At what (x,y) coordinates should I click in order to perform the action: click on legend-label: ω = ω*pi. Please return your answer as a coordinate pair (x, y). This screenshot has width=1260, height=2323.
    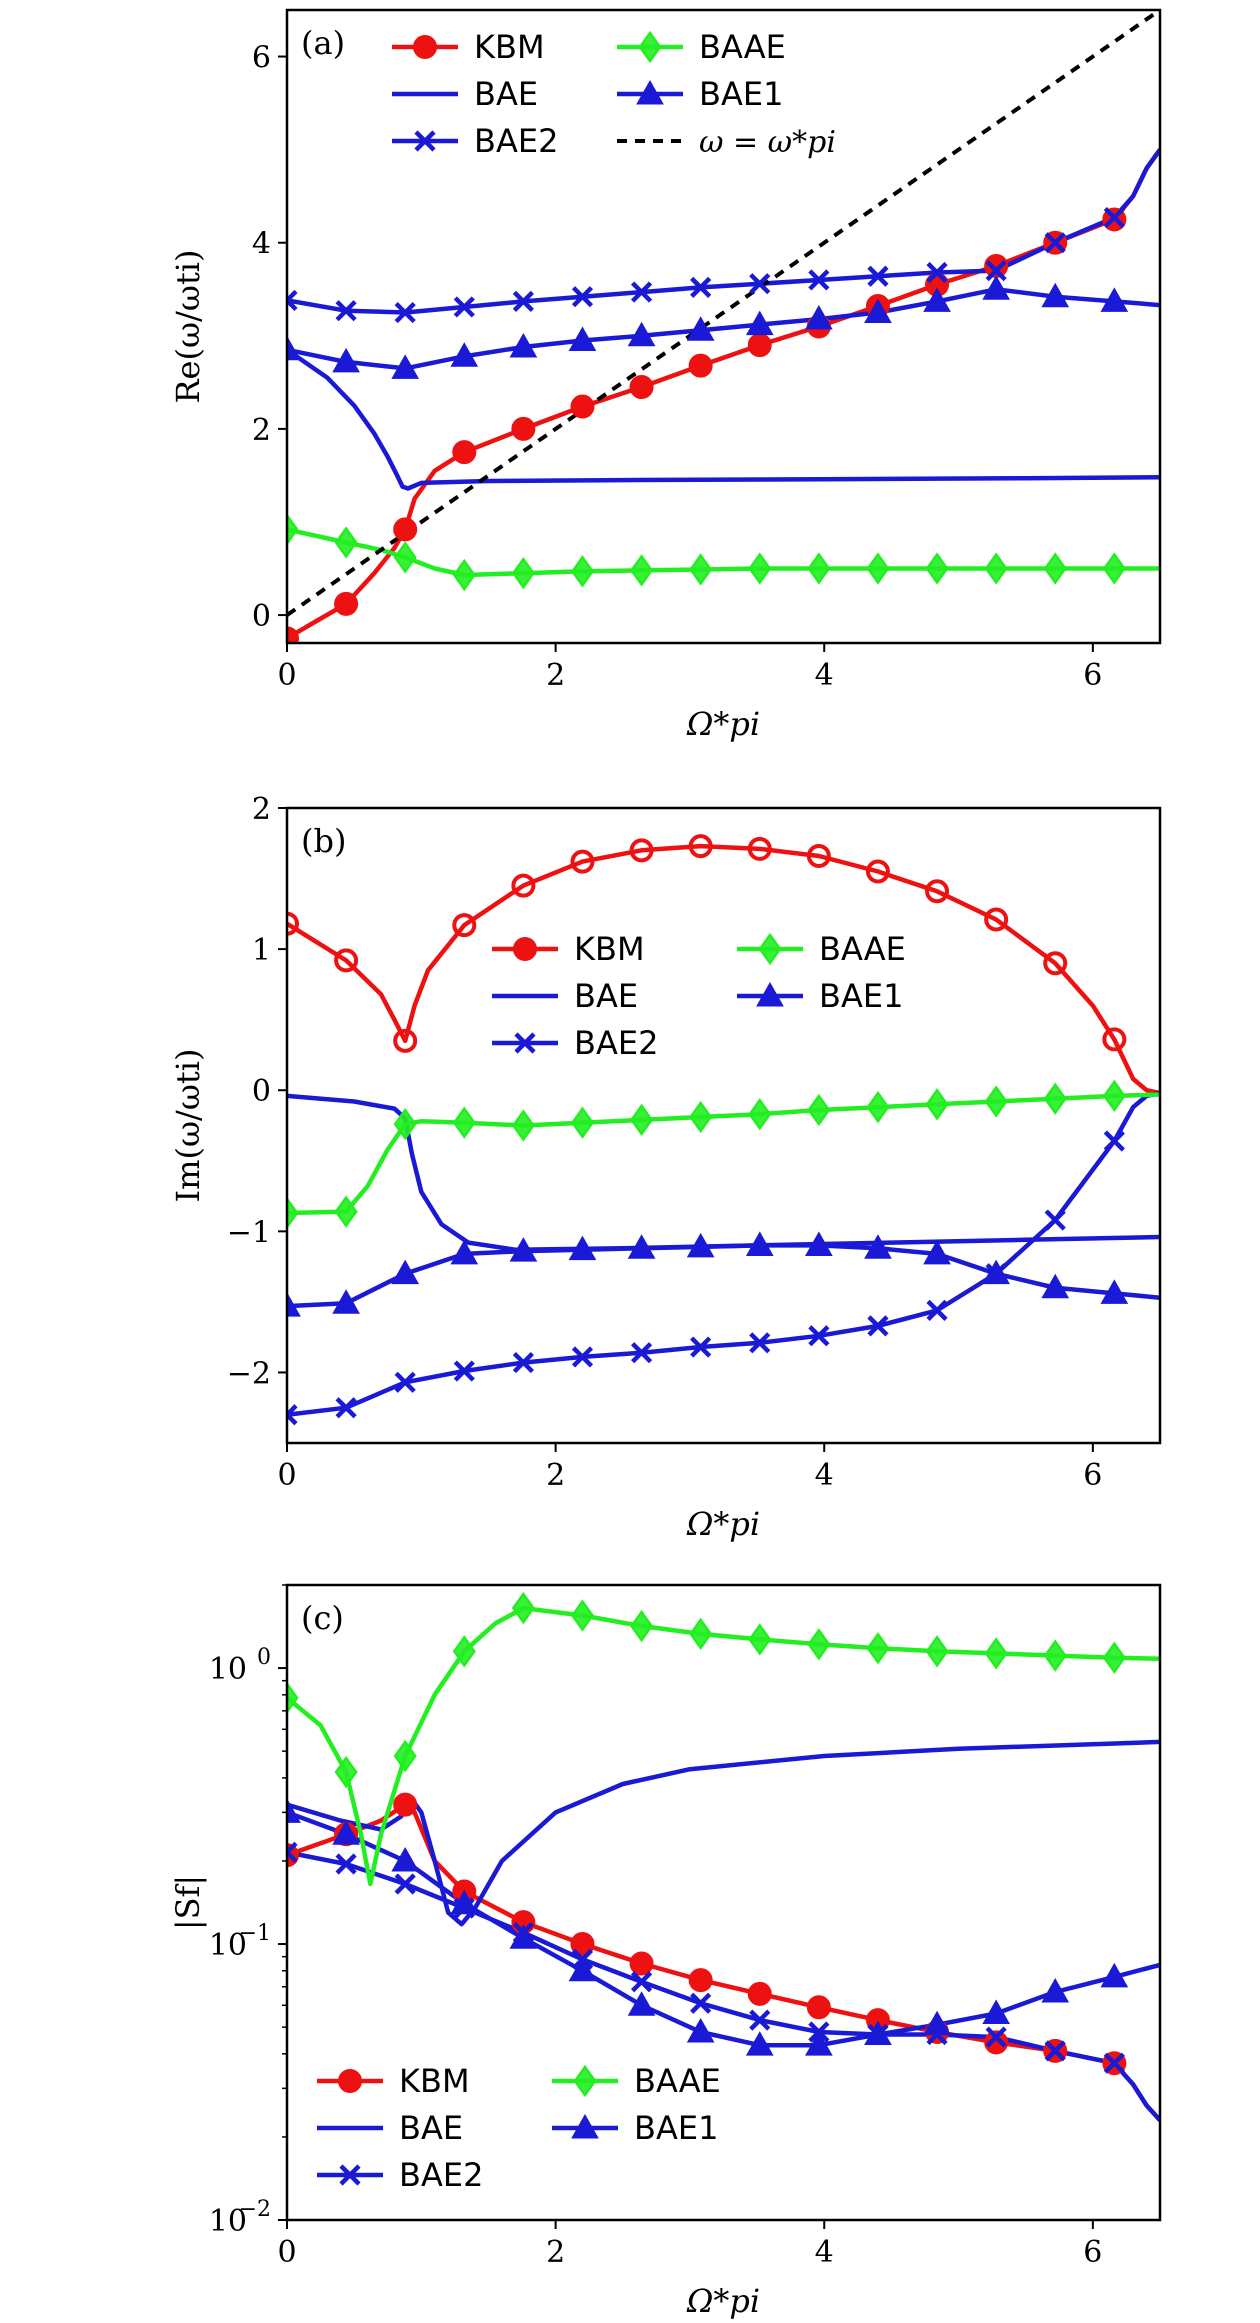
    Looking at the image, I should click on (767, 142).